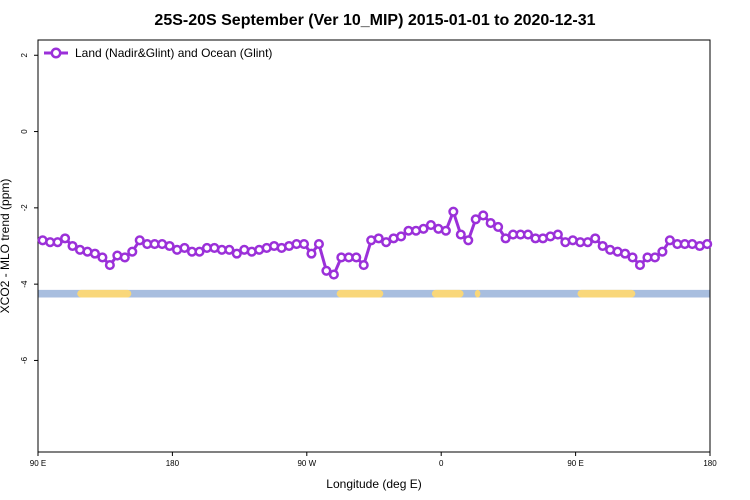 The height and width of the screenshot is (500, 750). Describe the element at coordinates (306, 463) in the screenshot. I see `x-tick-label: 90 W` at that location.